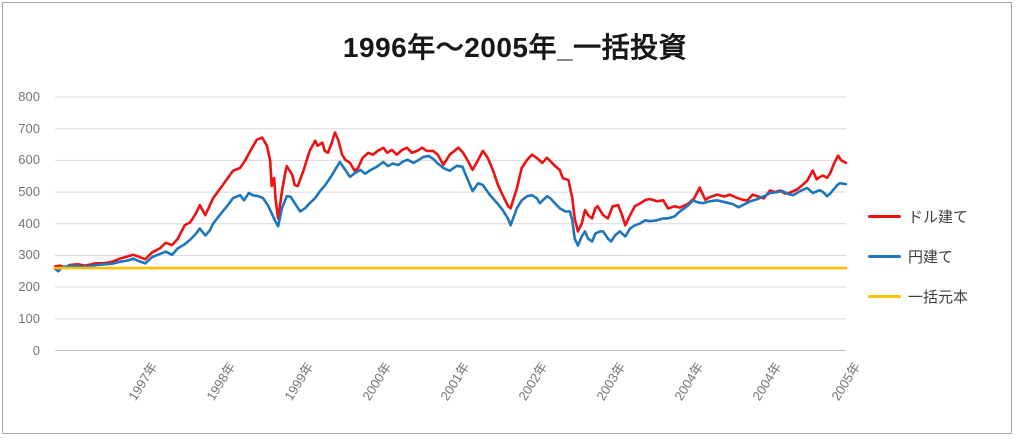  I want to click on legend-label-yen: 円建て, so click(931, 257).